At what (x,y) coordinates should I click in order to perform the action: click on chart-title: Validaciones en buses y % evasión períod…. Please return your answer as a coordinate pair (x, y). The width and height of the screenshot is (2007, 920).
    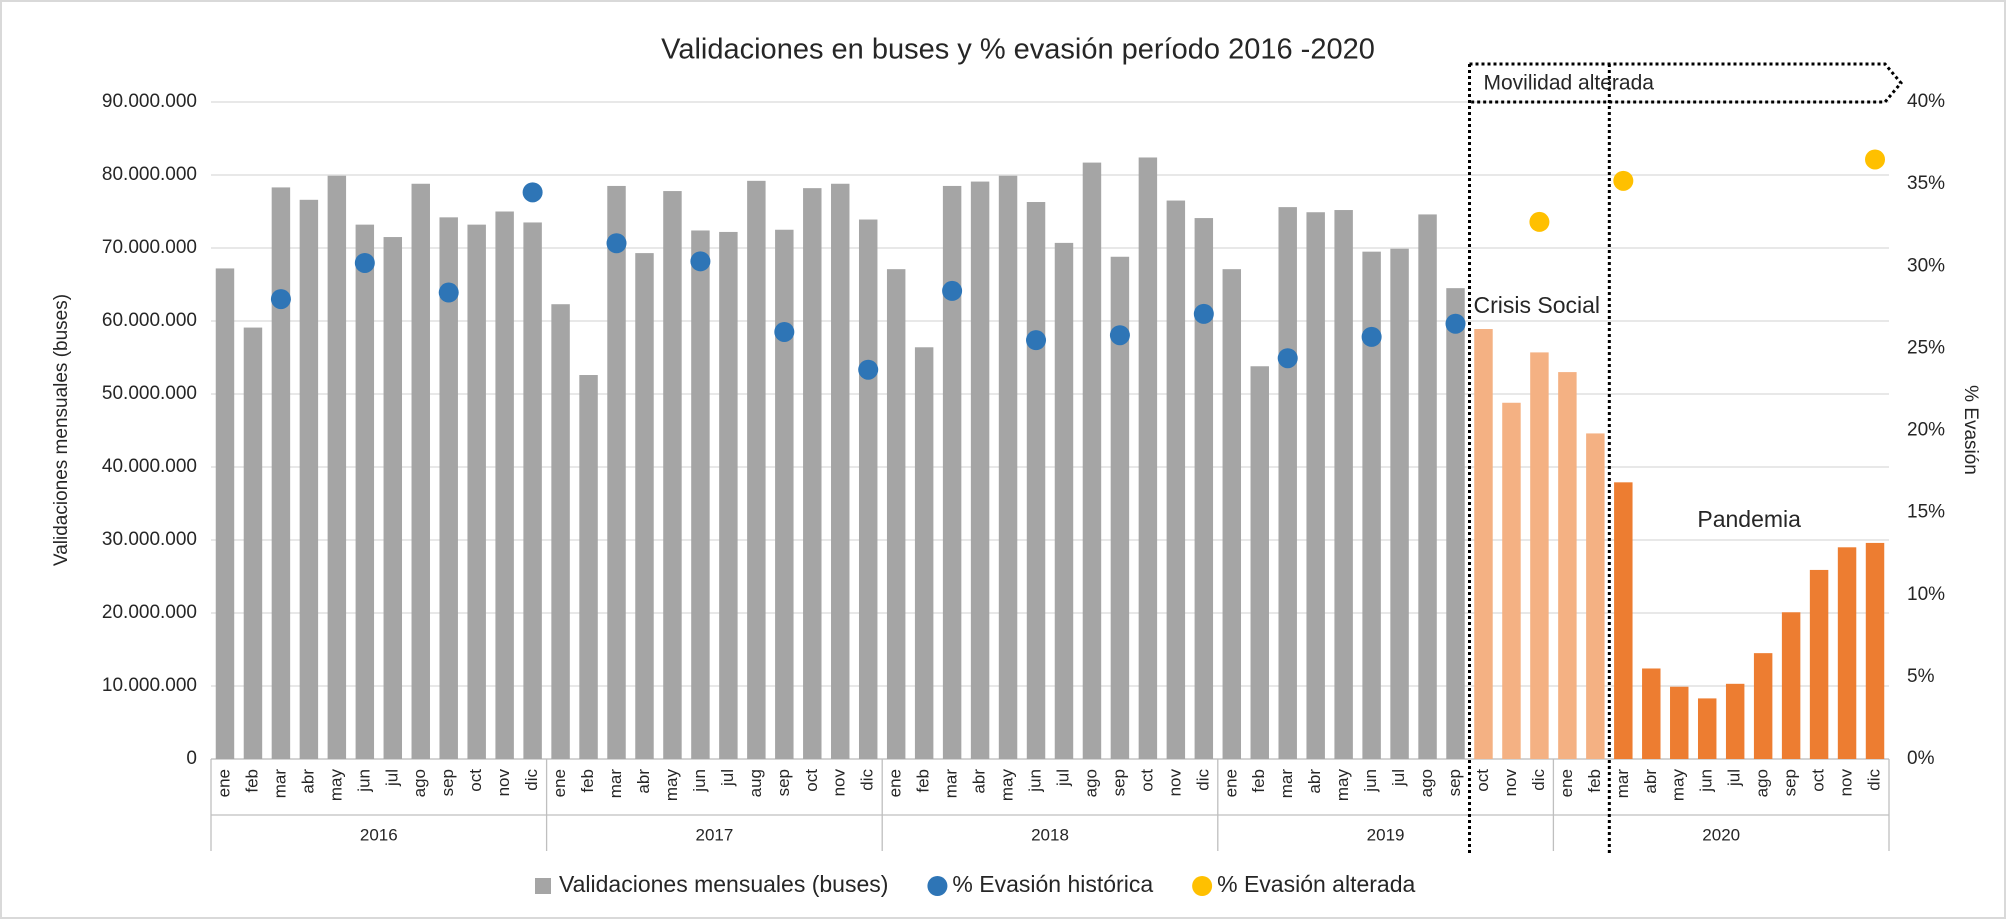
    Looking at the image, I should click on (1018, 50).